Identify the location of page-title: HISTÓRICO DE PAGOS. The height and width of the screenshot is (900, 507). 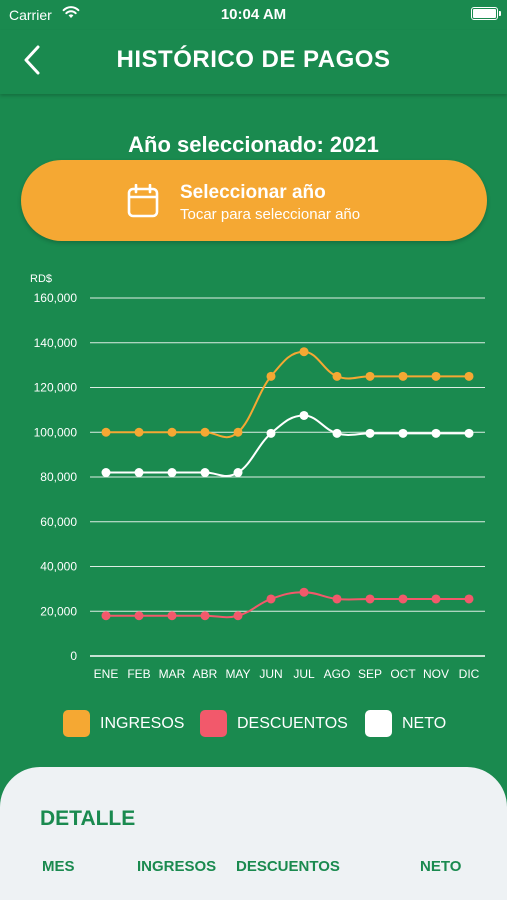
(253, 59).